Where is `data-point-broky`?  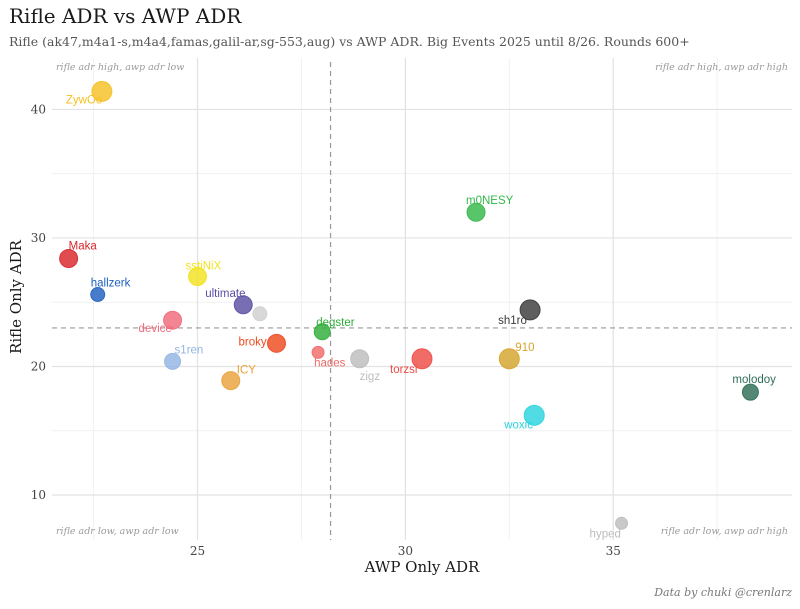
data-point-broky is located at coordinates (276, 343).